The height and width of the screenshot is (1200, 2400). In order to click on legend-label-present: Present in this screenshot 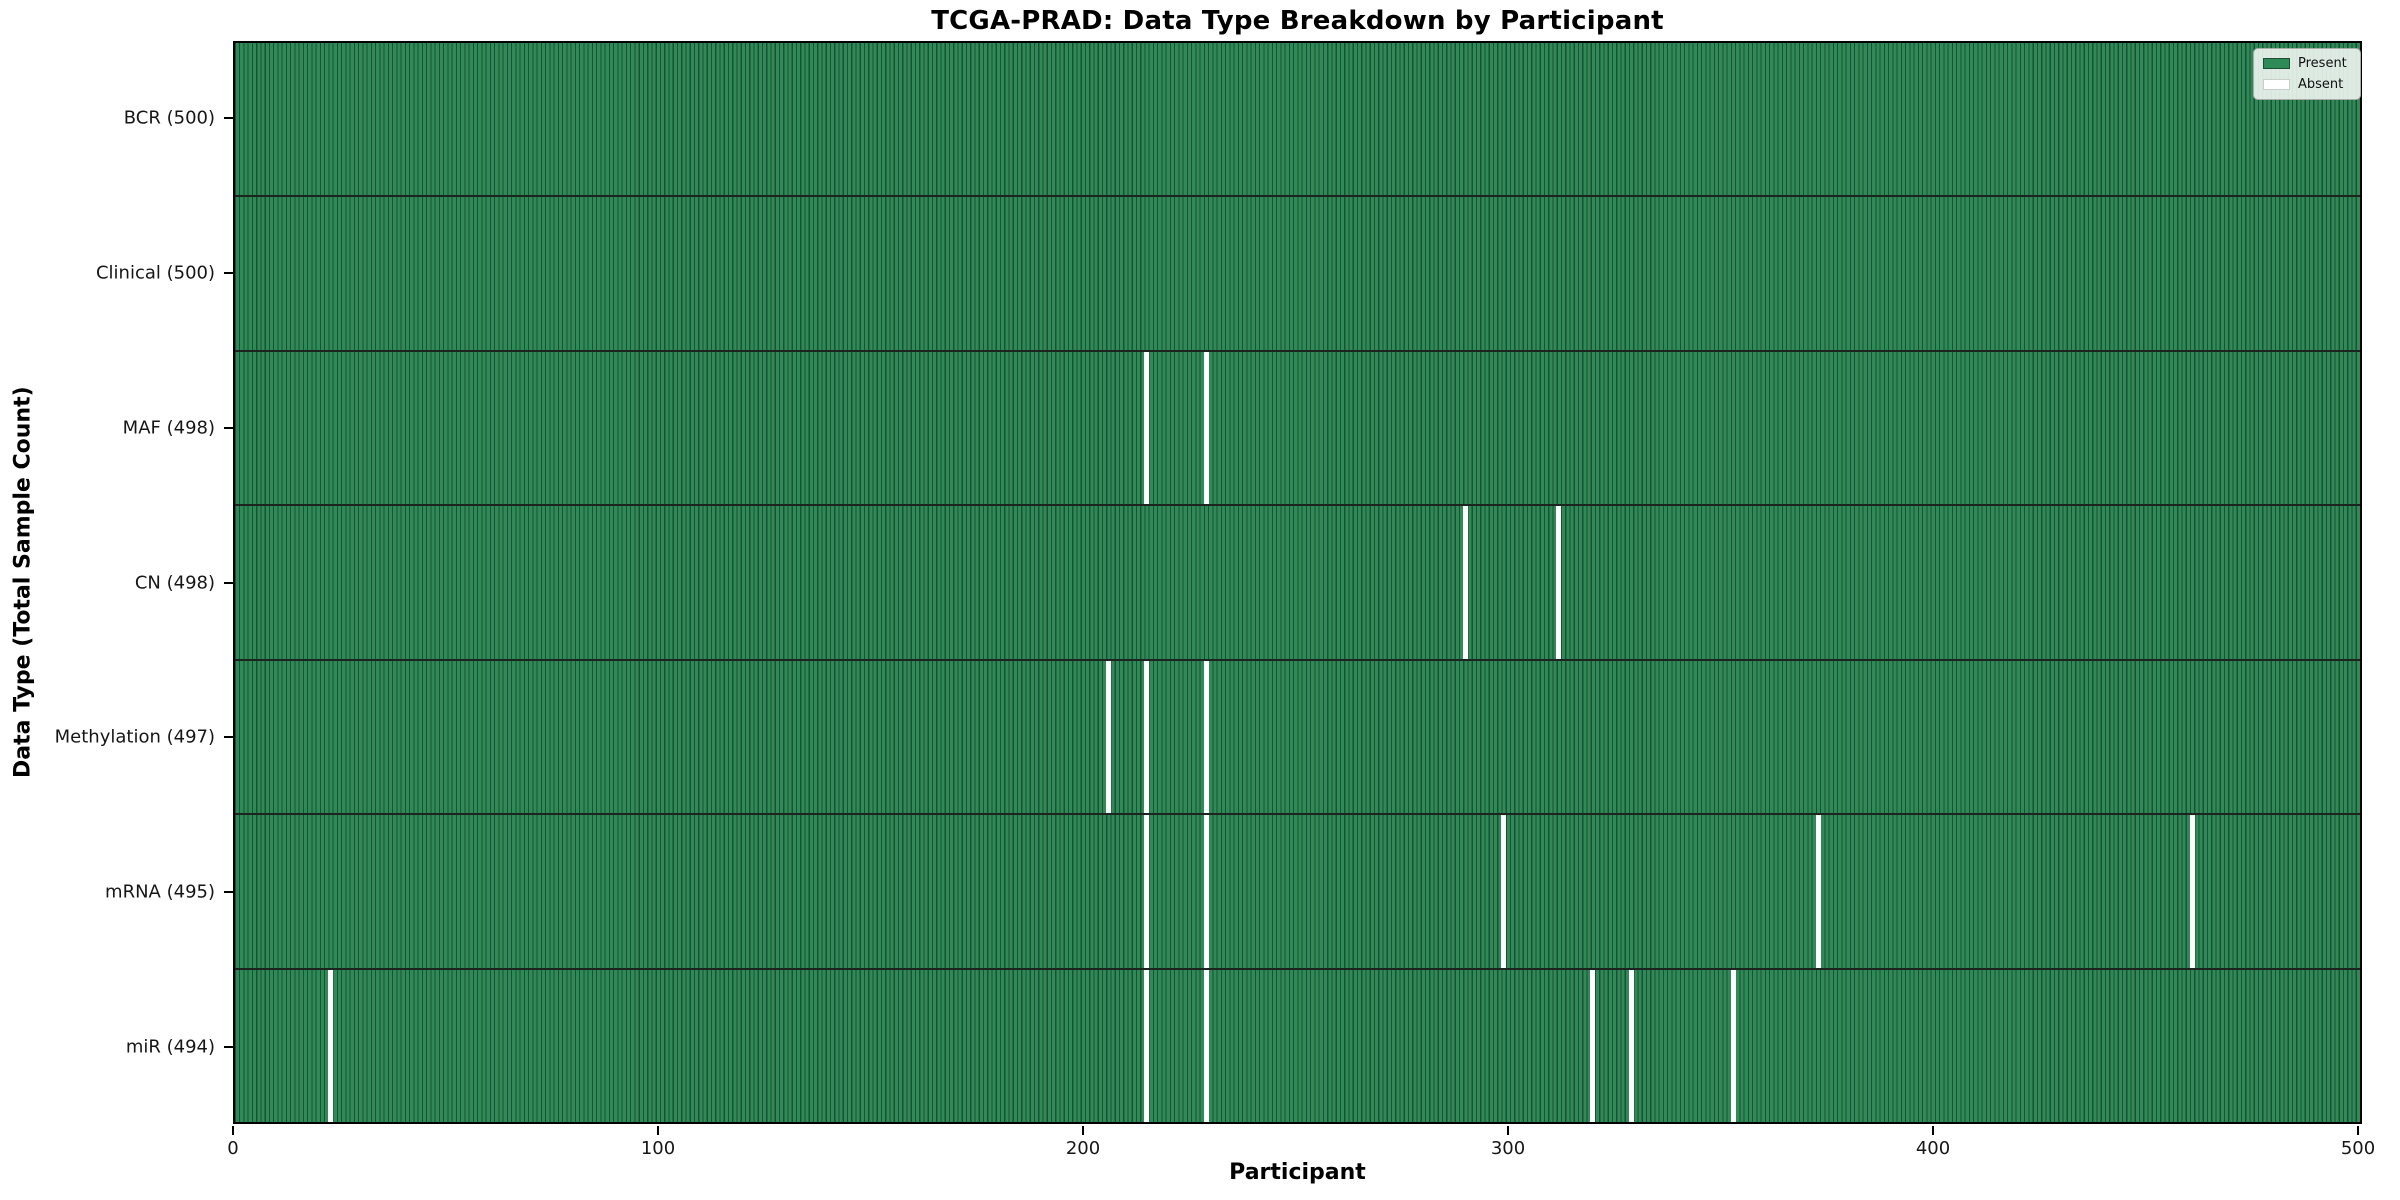, I will do `click(2322, 63)`.